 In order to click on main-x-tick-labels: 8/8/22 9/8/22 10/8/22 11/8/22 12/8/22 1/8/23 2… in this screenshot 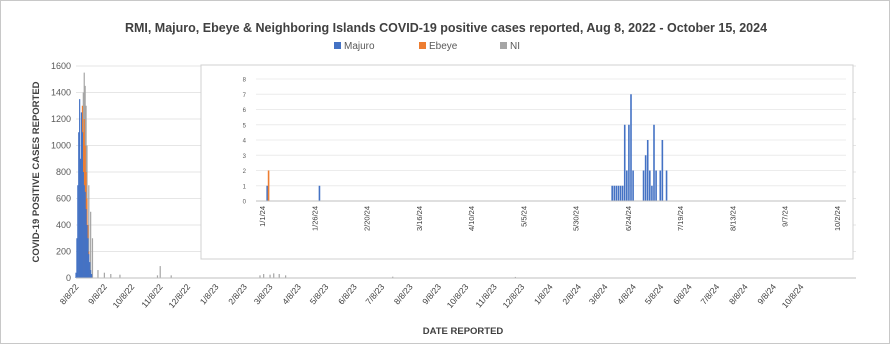, I will do `click(432, 296)`.